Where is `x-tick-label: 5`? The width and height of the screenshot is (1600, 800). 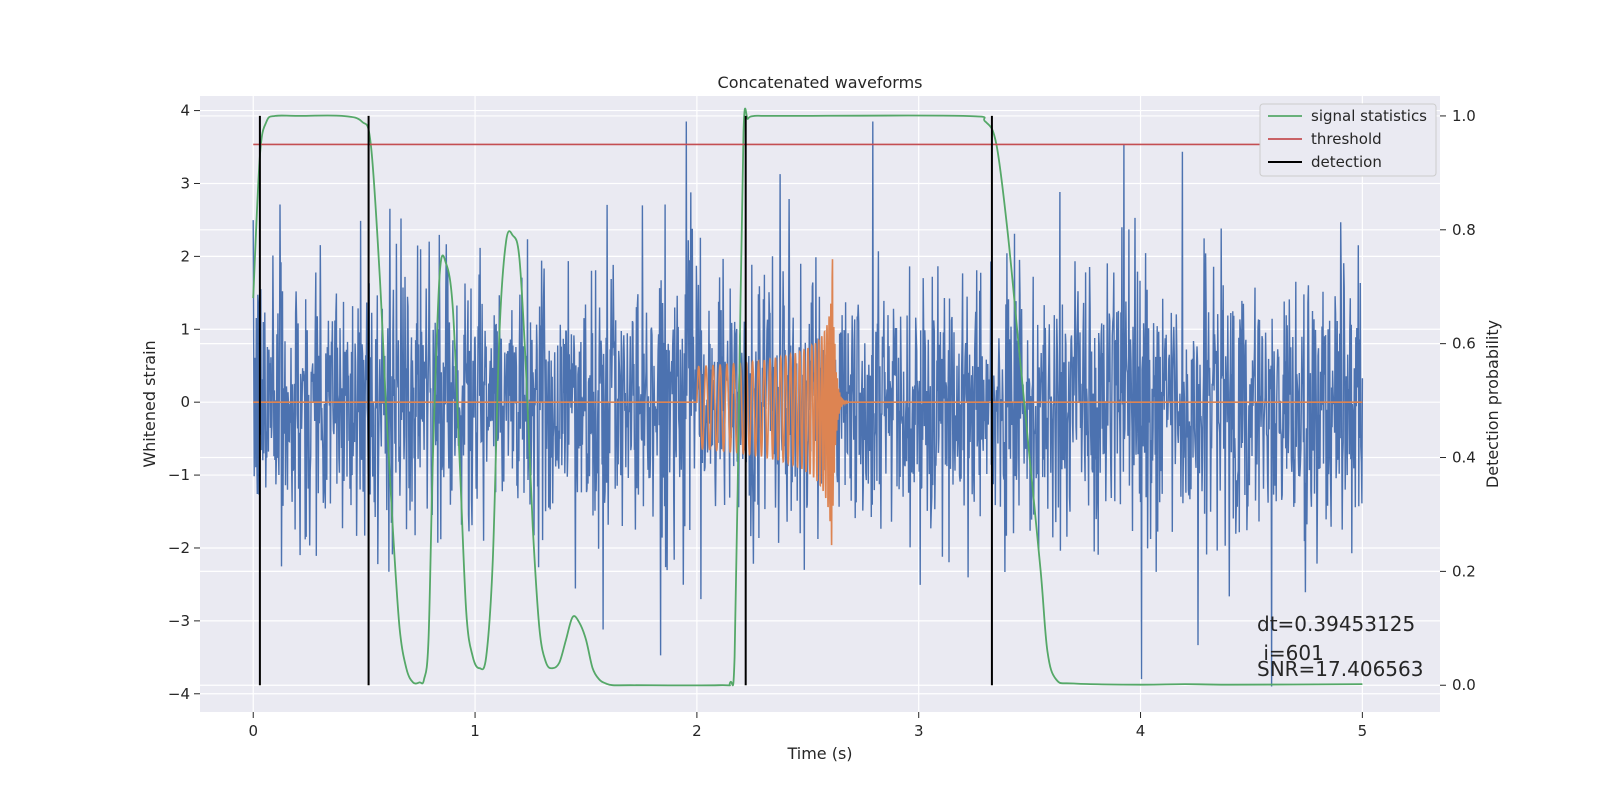 x-tick-label: 5 is located at coordinates (1363, 731).